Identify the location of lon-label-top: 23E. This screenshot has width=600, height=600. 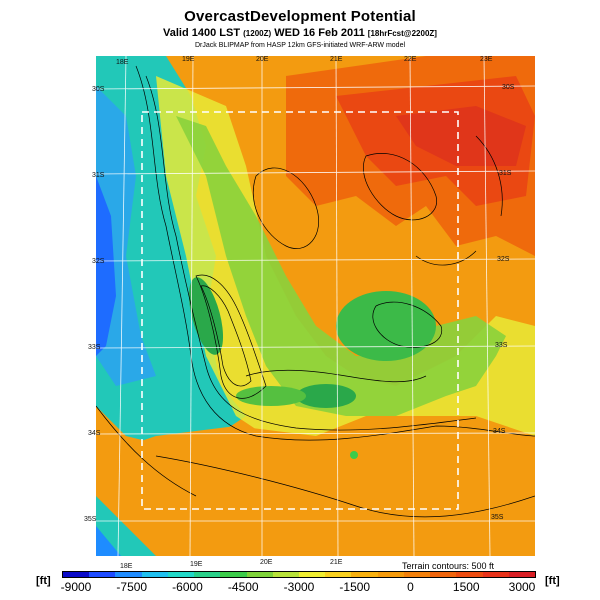
(486, 59).